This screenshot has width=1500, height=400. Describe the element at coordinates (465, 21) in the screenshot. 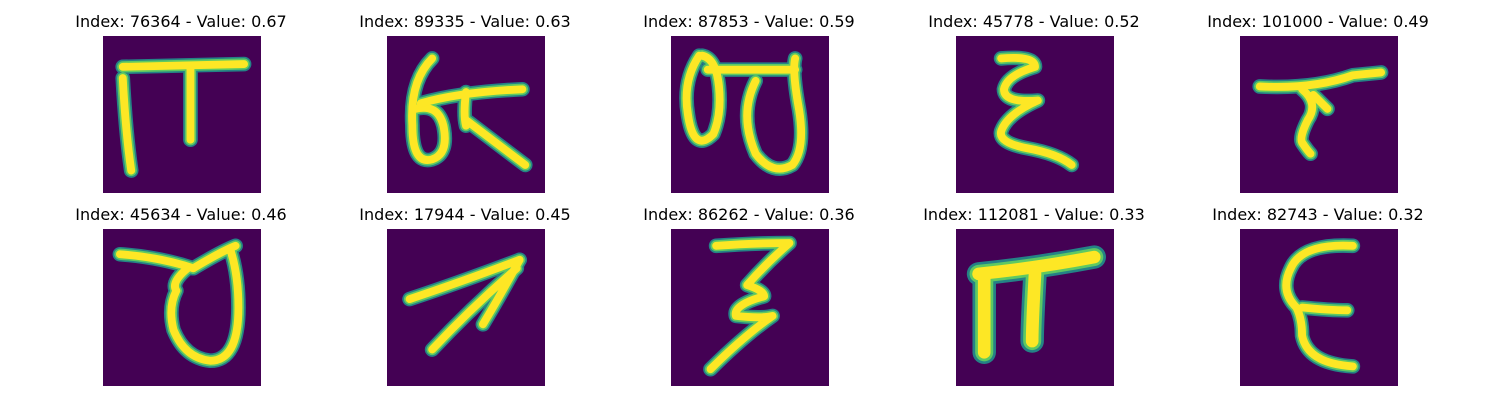

I see `panel-title: Index: 89335 - Value: 0.63` at that location.